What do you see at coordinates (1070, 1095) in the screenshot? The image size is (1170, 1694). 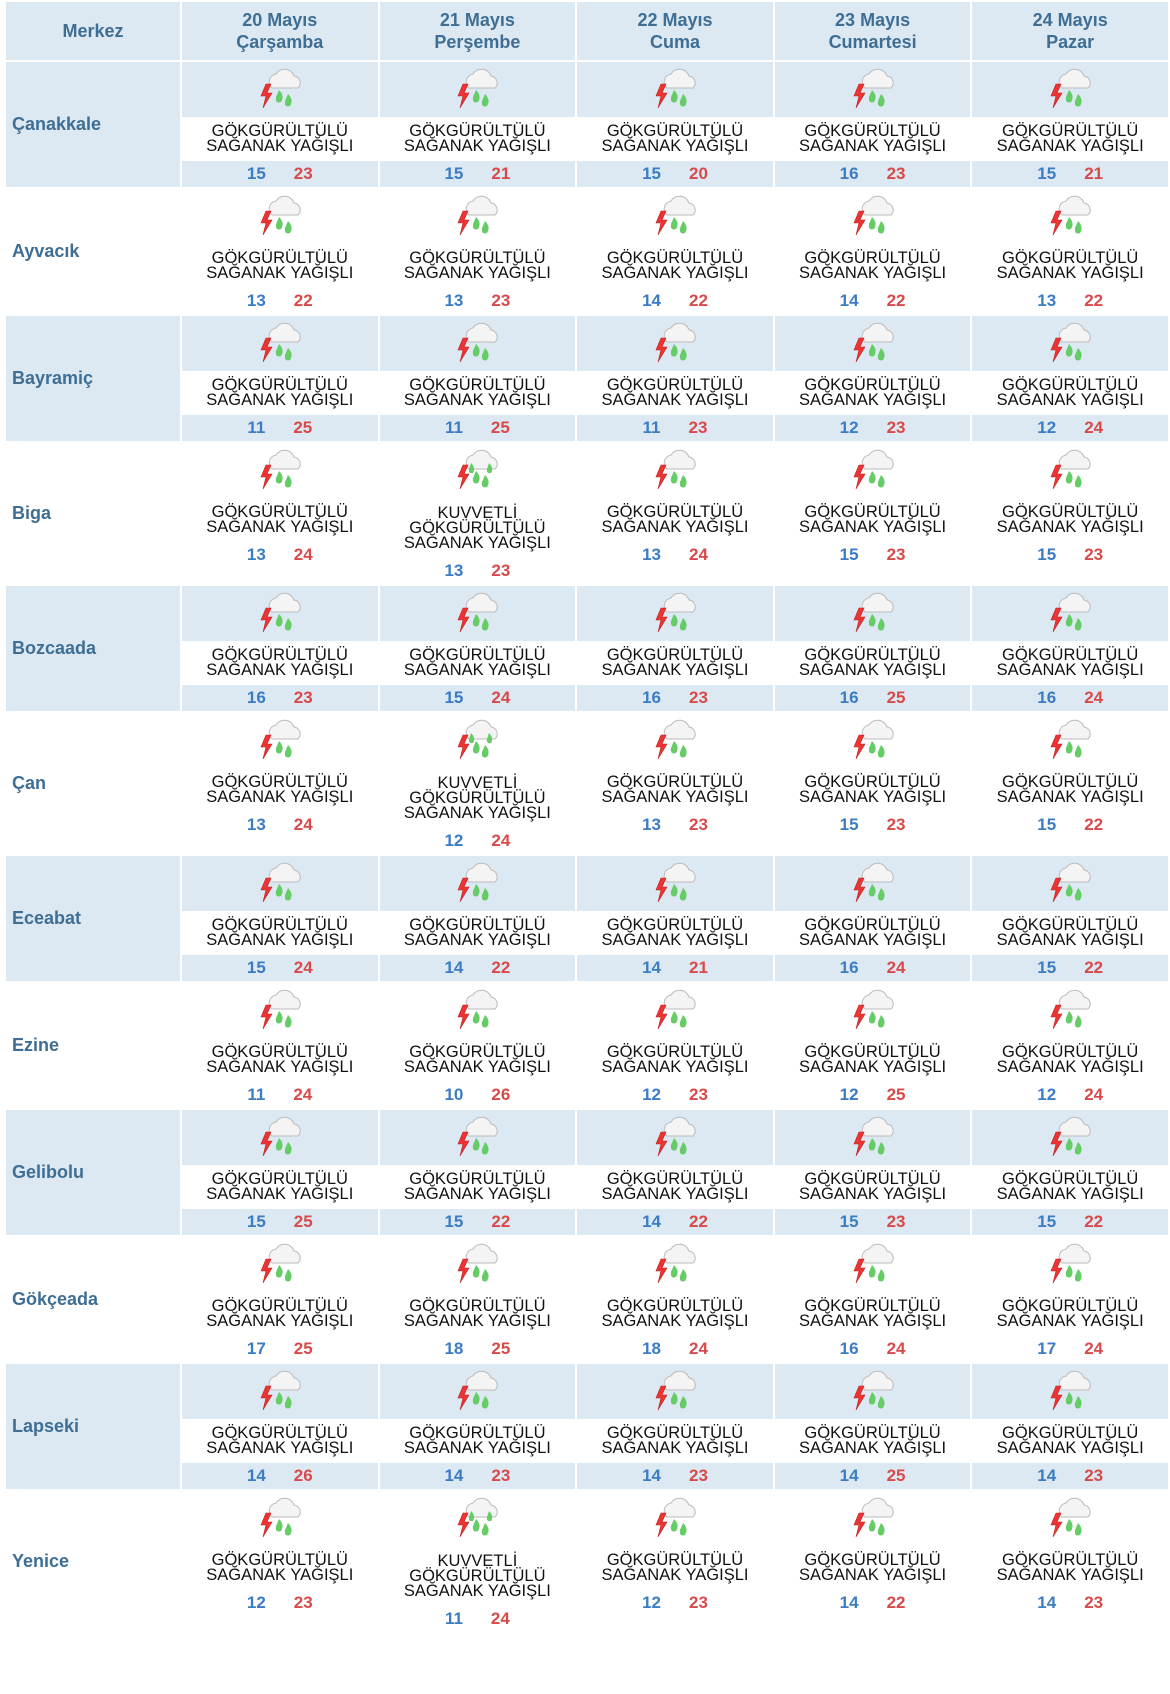 I see `temperatures: 12 24` at bounding box center [1070, 1095].